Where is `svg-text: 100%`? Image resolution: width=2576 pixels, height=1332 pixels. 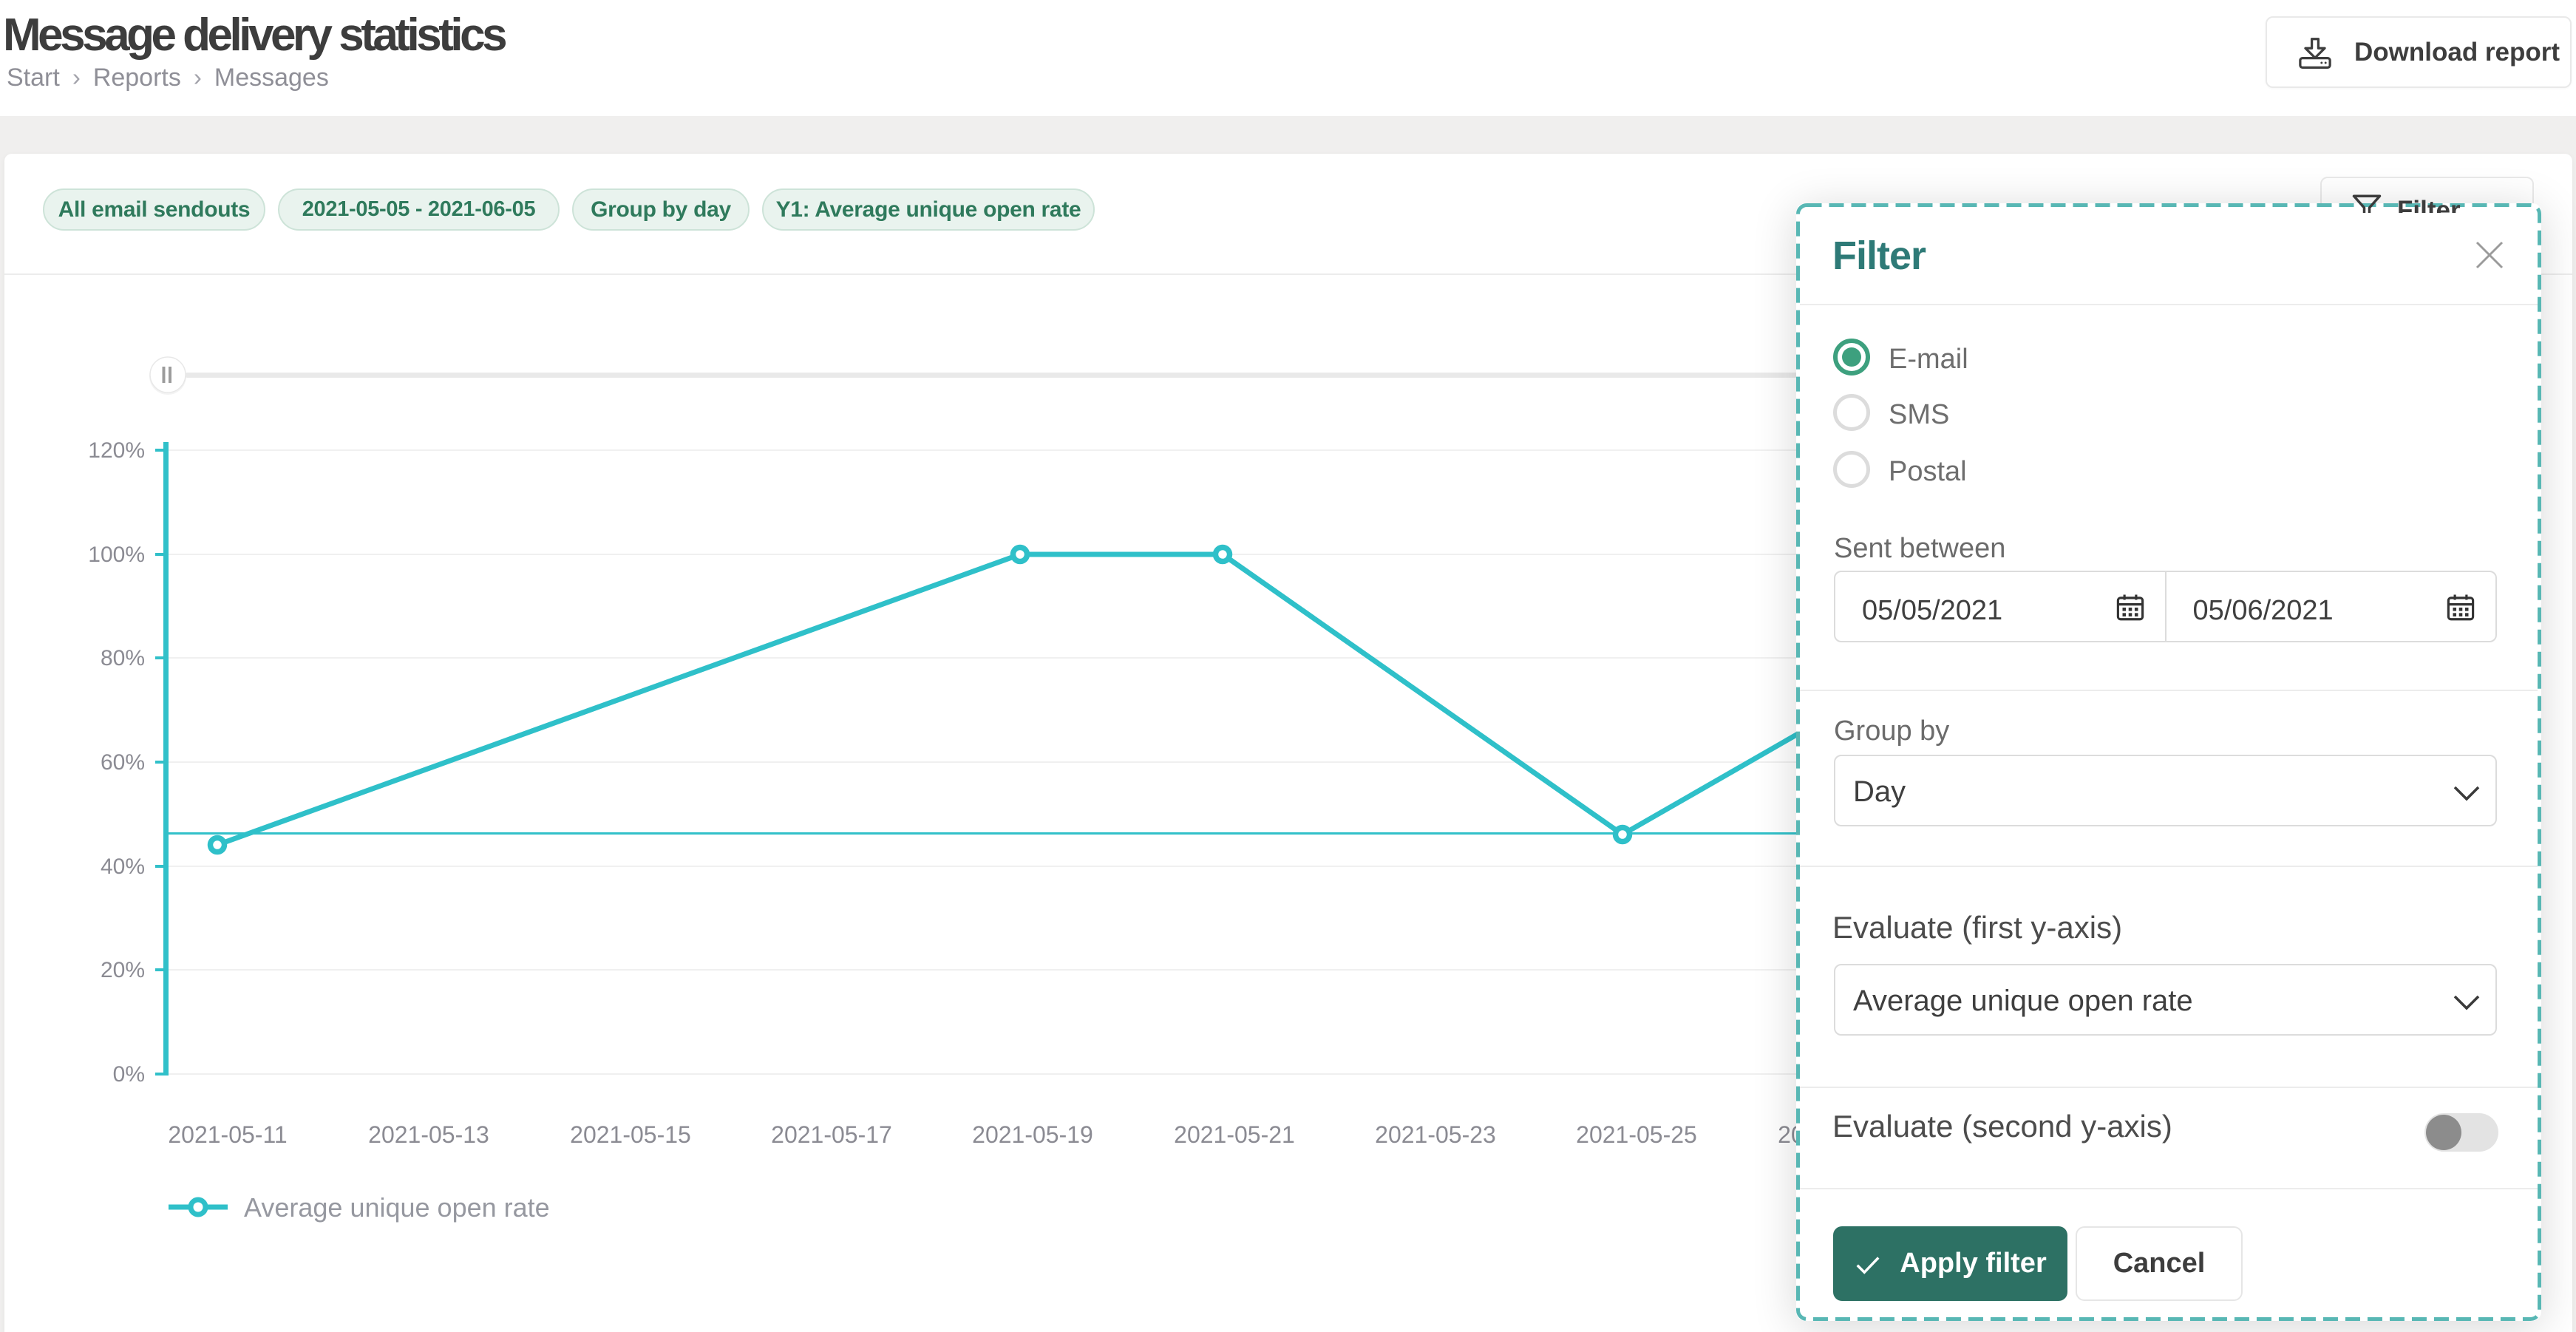
svg-text: 100% is located at coordinates (116, 555).